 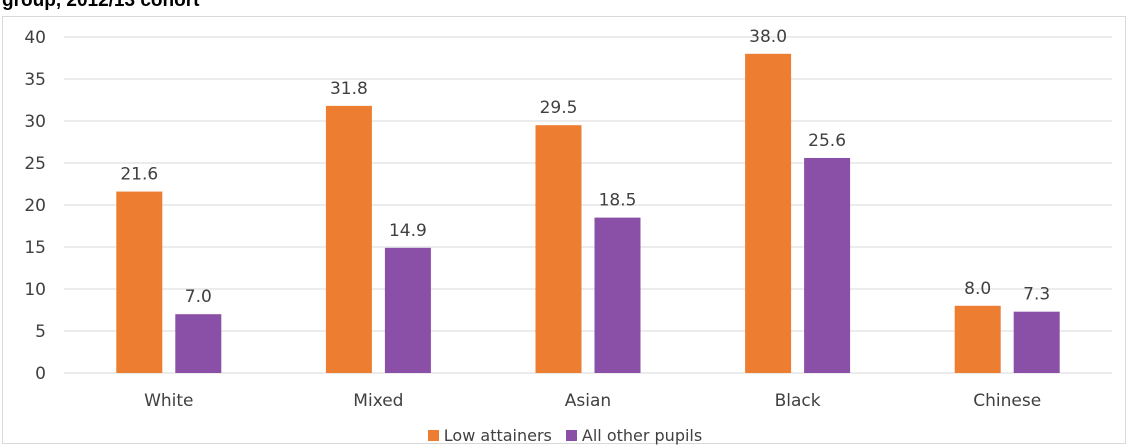 What do you see at coordinates (35, 80) in the screenshot?
I see `y-tick-label-35: 35` at bounding box center [35, 80].